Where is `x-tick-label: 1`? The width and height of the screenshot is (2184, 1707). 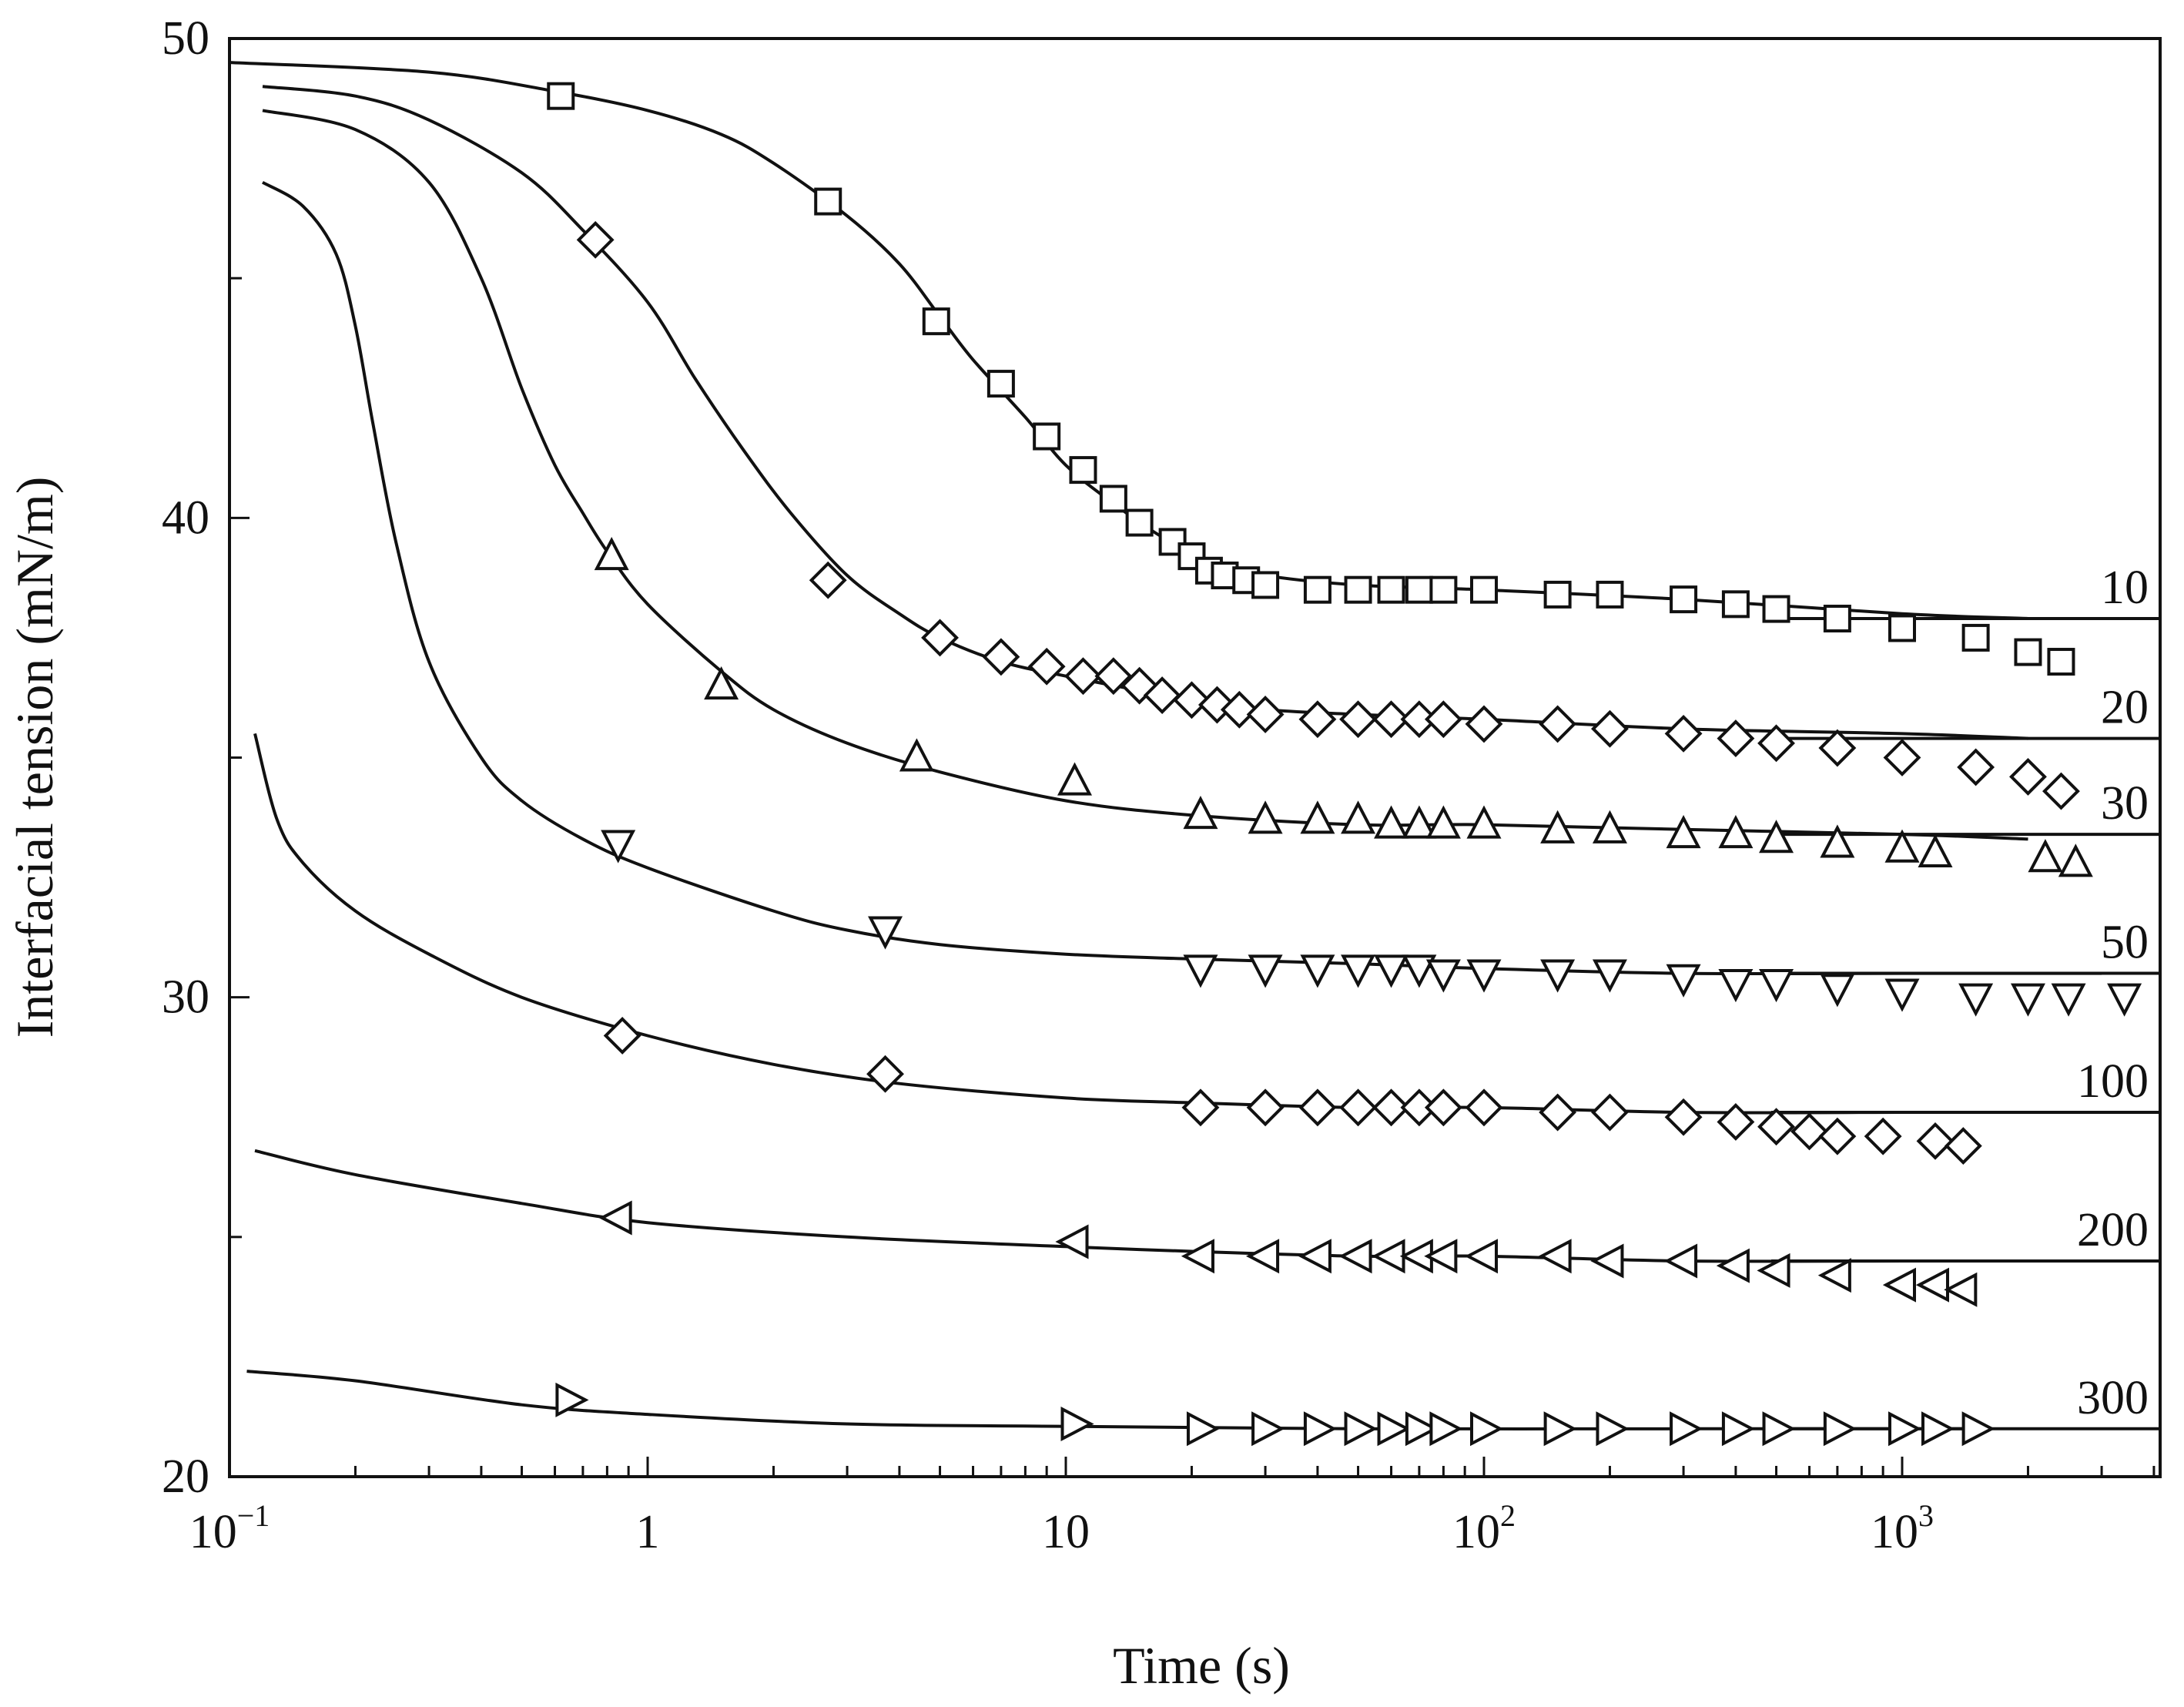
x-tick-label: 1 is located at coordinates (648, 1532).